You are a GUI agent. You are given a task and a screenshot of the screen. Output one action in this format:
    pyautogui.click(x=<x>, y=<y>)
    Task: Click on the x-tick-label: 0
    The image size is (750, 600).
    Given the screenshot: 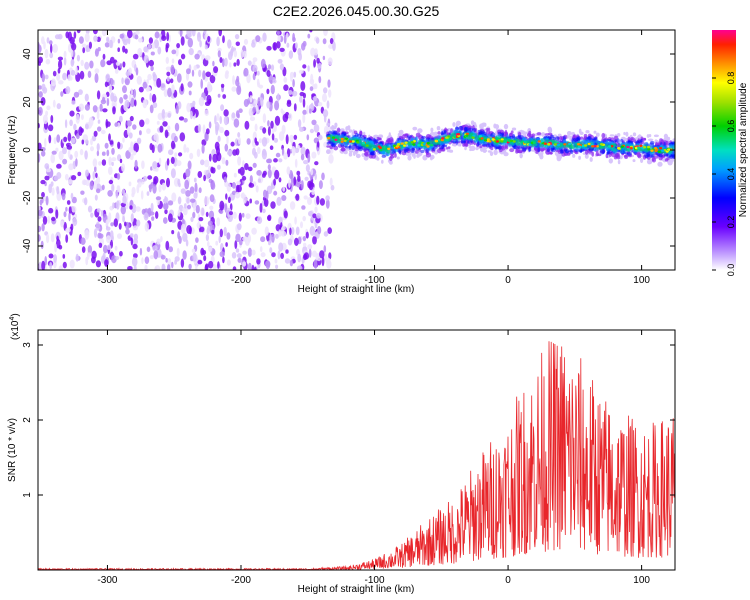 What is the action you would take?
    pyautogui.click(x=508, y=580)
    